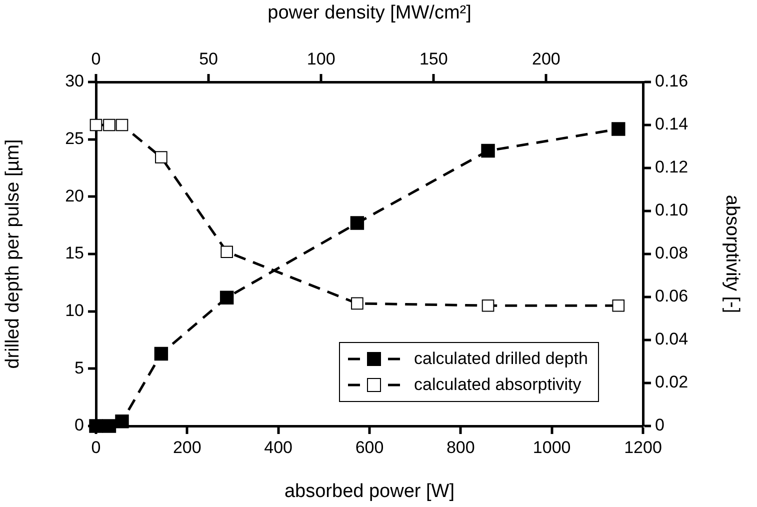 This screenshot has width=757, height=507. What do you see at coordinates (671, 253) in the screenshot?
I see `y2-tick-label: 0.08` at bounding box center [671, 253].